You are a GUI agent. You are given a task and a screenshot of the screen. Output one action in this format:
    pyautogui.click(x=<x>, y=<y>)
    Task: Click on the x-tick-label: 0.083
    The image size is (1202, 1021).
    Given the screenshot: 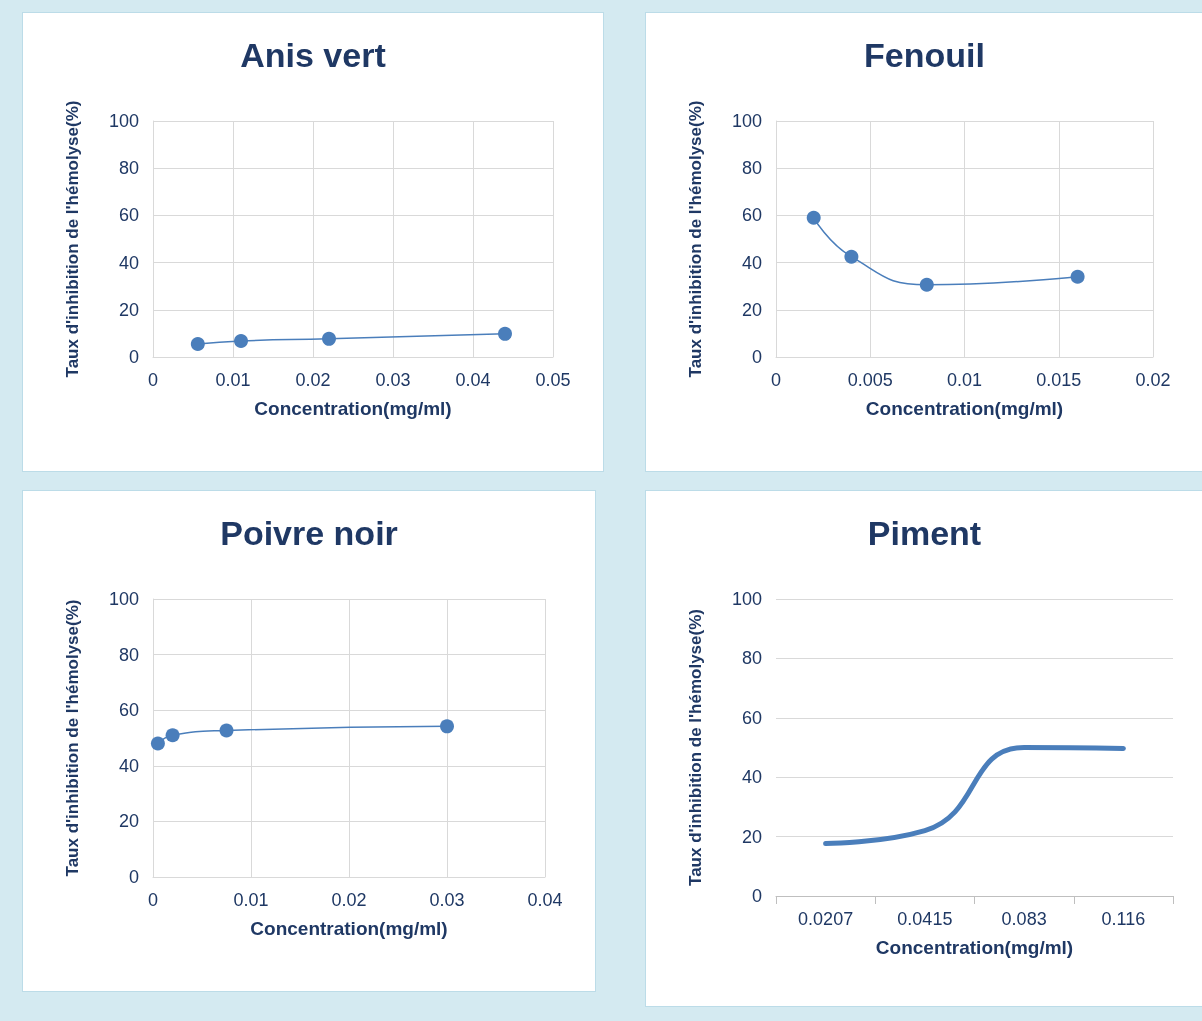 What is the action you would take?
    pyautogui.click(x=1024, y=919)
    